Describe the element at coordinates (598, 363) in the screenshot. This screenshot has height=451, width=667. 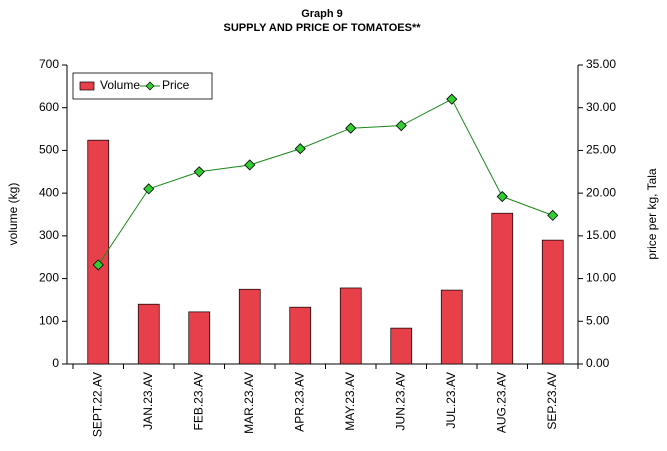
I see `y2-tick-label: 0.00` at that location.